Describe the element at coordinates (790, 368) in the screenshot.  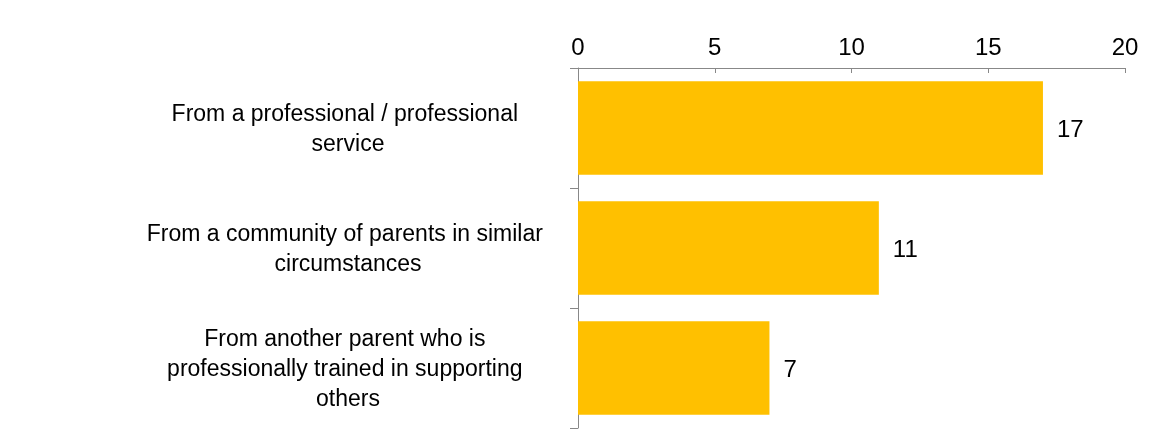
I see `data-label: 7` at that location.